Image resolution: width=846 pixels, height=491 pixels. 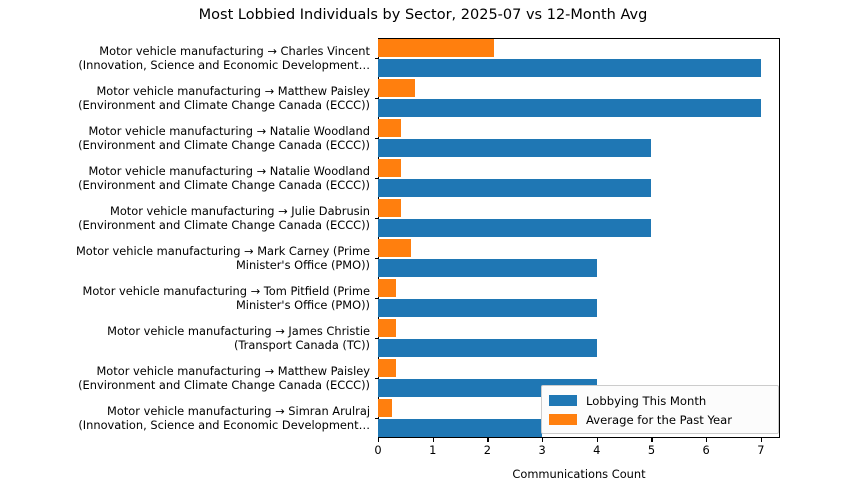 I want to click on x-tick-label: 4, so click(x=597, y=450).